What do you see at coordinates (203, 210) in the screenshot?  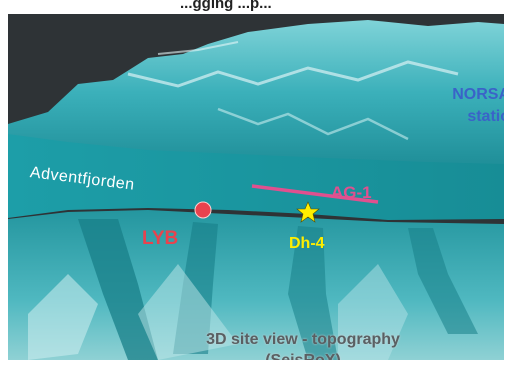 I see `lyb-marker` at bounding box center [203, 210].